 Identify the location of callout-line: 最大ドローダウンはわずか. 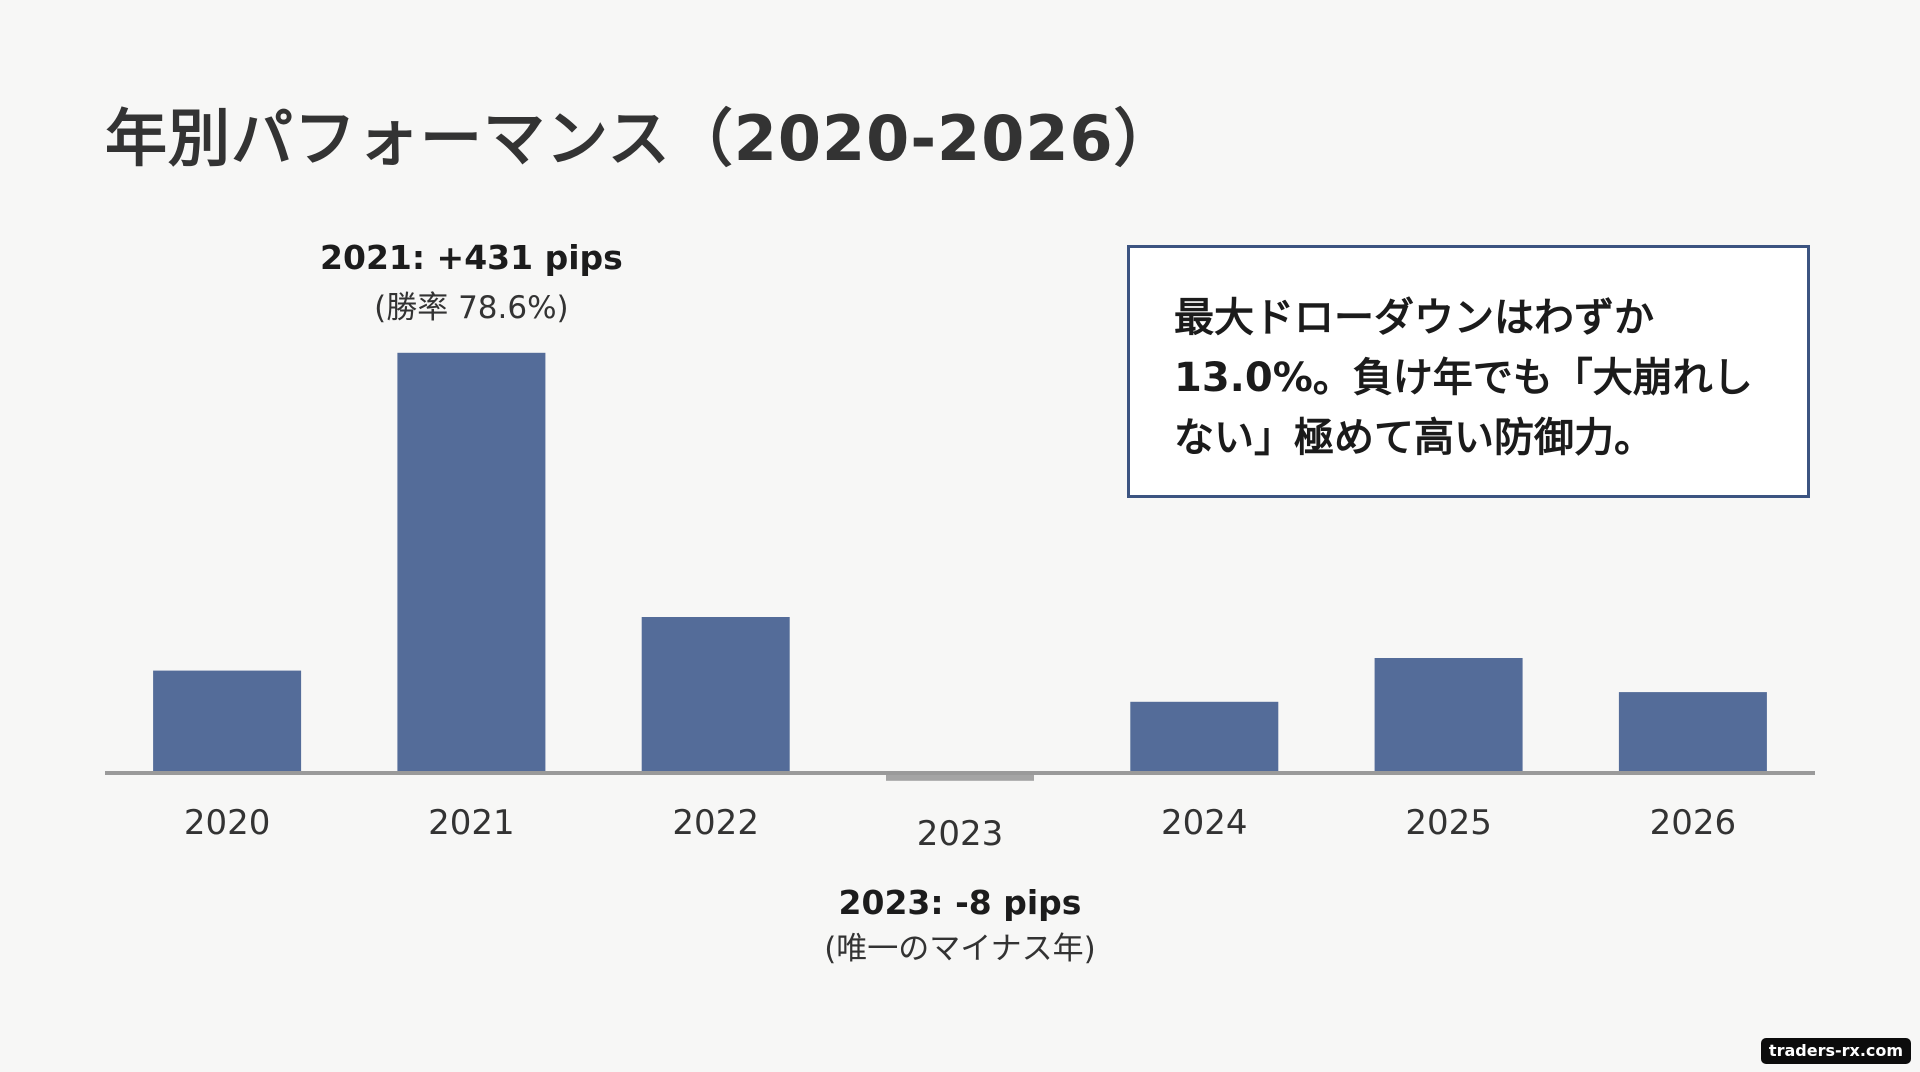
(1414, 318).